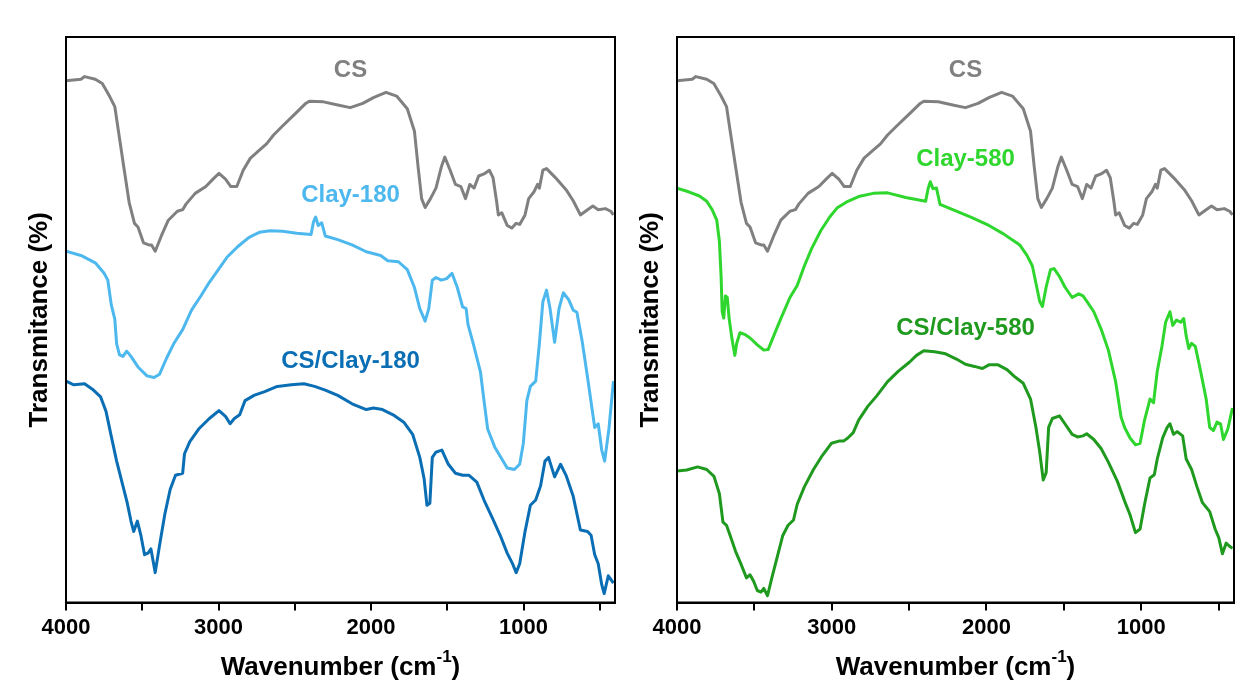 Image resolution: width=1238 pixels, height=695 pixels. I want to click on series-label: Clay-580, so click(965, 158).